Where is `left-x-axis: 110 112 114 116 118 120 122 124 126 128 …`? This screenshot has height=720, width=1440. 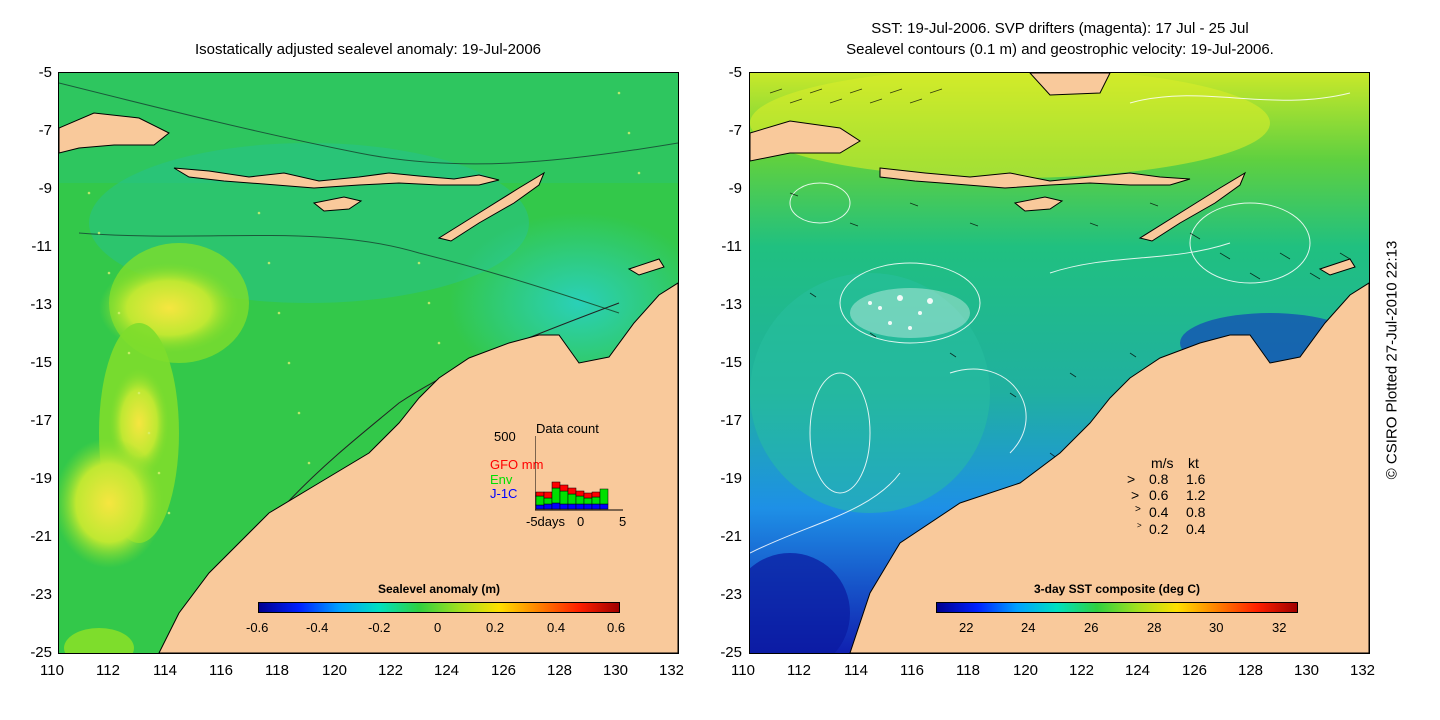
left-x-axis: 110 112 114 116 118 120 122 124 126 128 … is located at coordinates (370, 672).